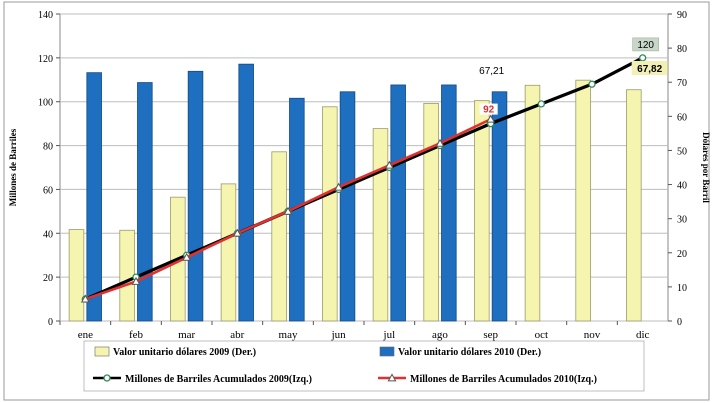 This screenshot has width=713, height=403. Describe the element at coordinates (48, 234) in the screenshot. I see `y-left-tick-label: 40` at that location.